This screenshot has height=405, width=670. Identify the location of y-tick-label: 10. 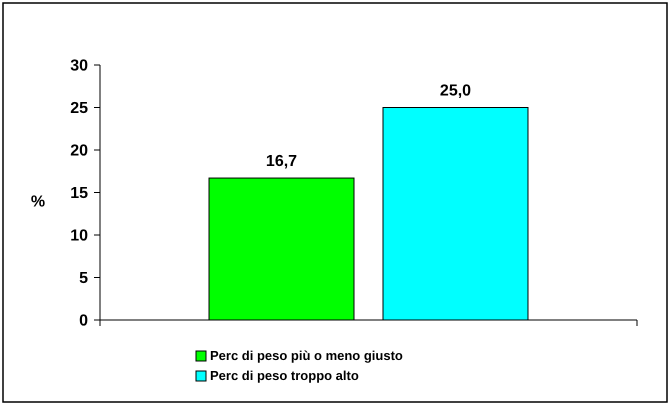
(79, 236).